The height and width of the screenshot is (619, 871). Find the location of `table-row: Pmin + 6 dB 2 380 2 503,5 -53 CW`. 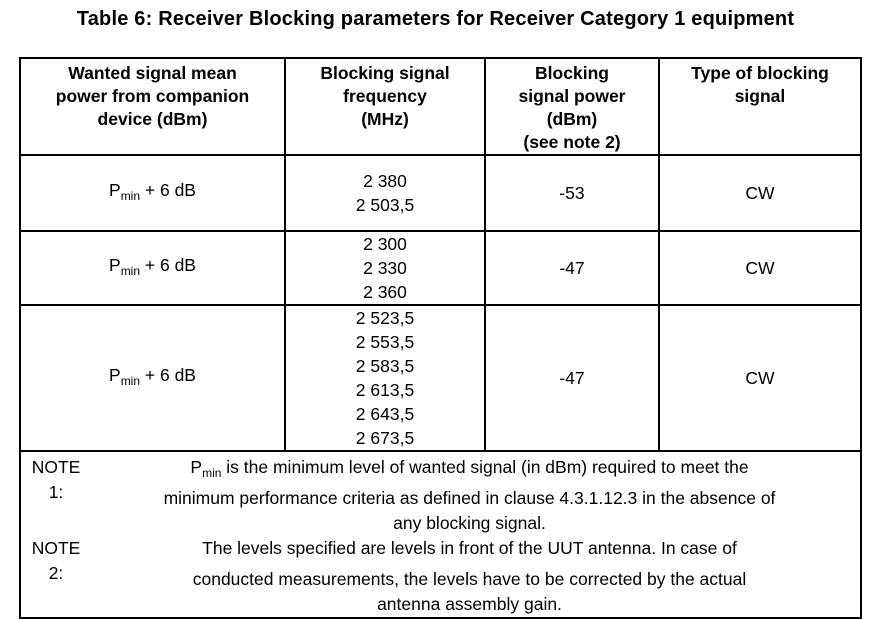

table-row: Pmin + 6 dB 2 380 2 503,5 -53 CW is located at coordinates (440, 193).